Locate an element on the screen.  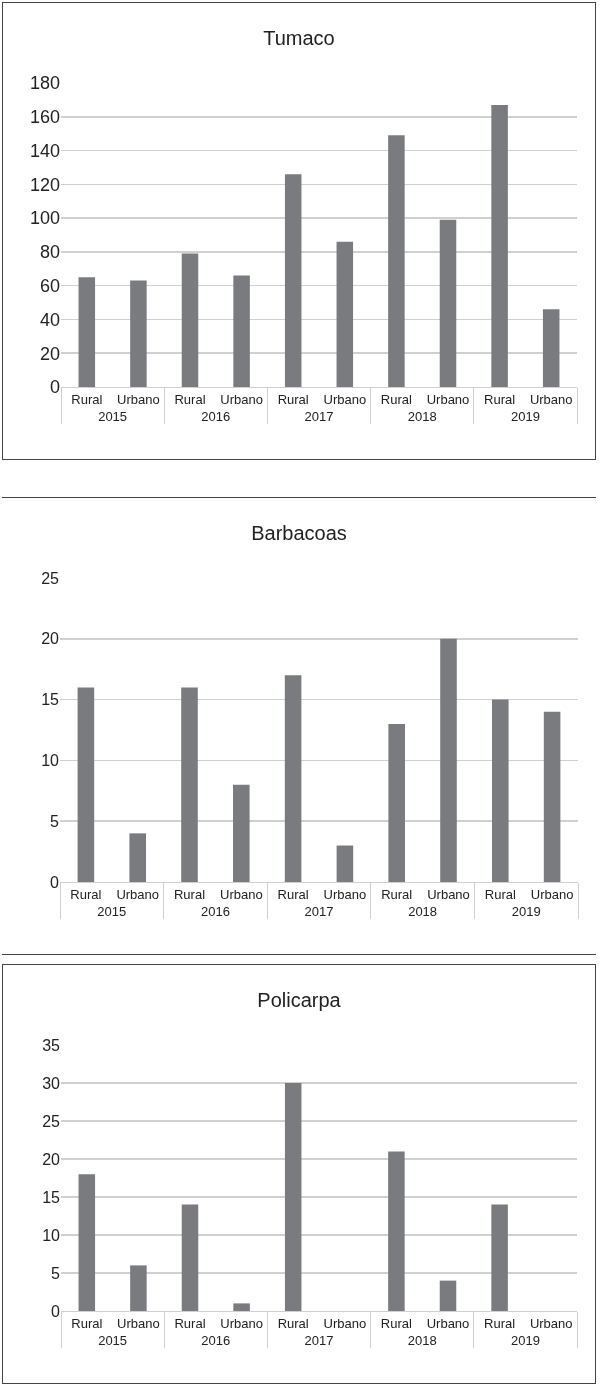
y-tick-label: 160 is located at coordinates (44, 117).